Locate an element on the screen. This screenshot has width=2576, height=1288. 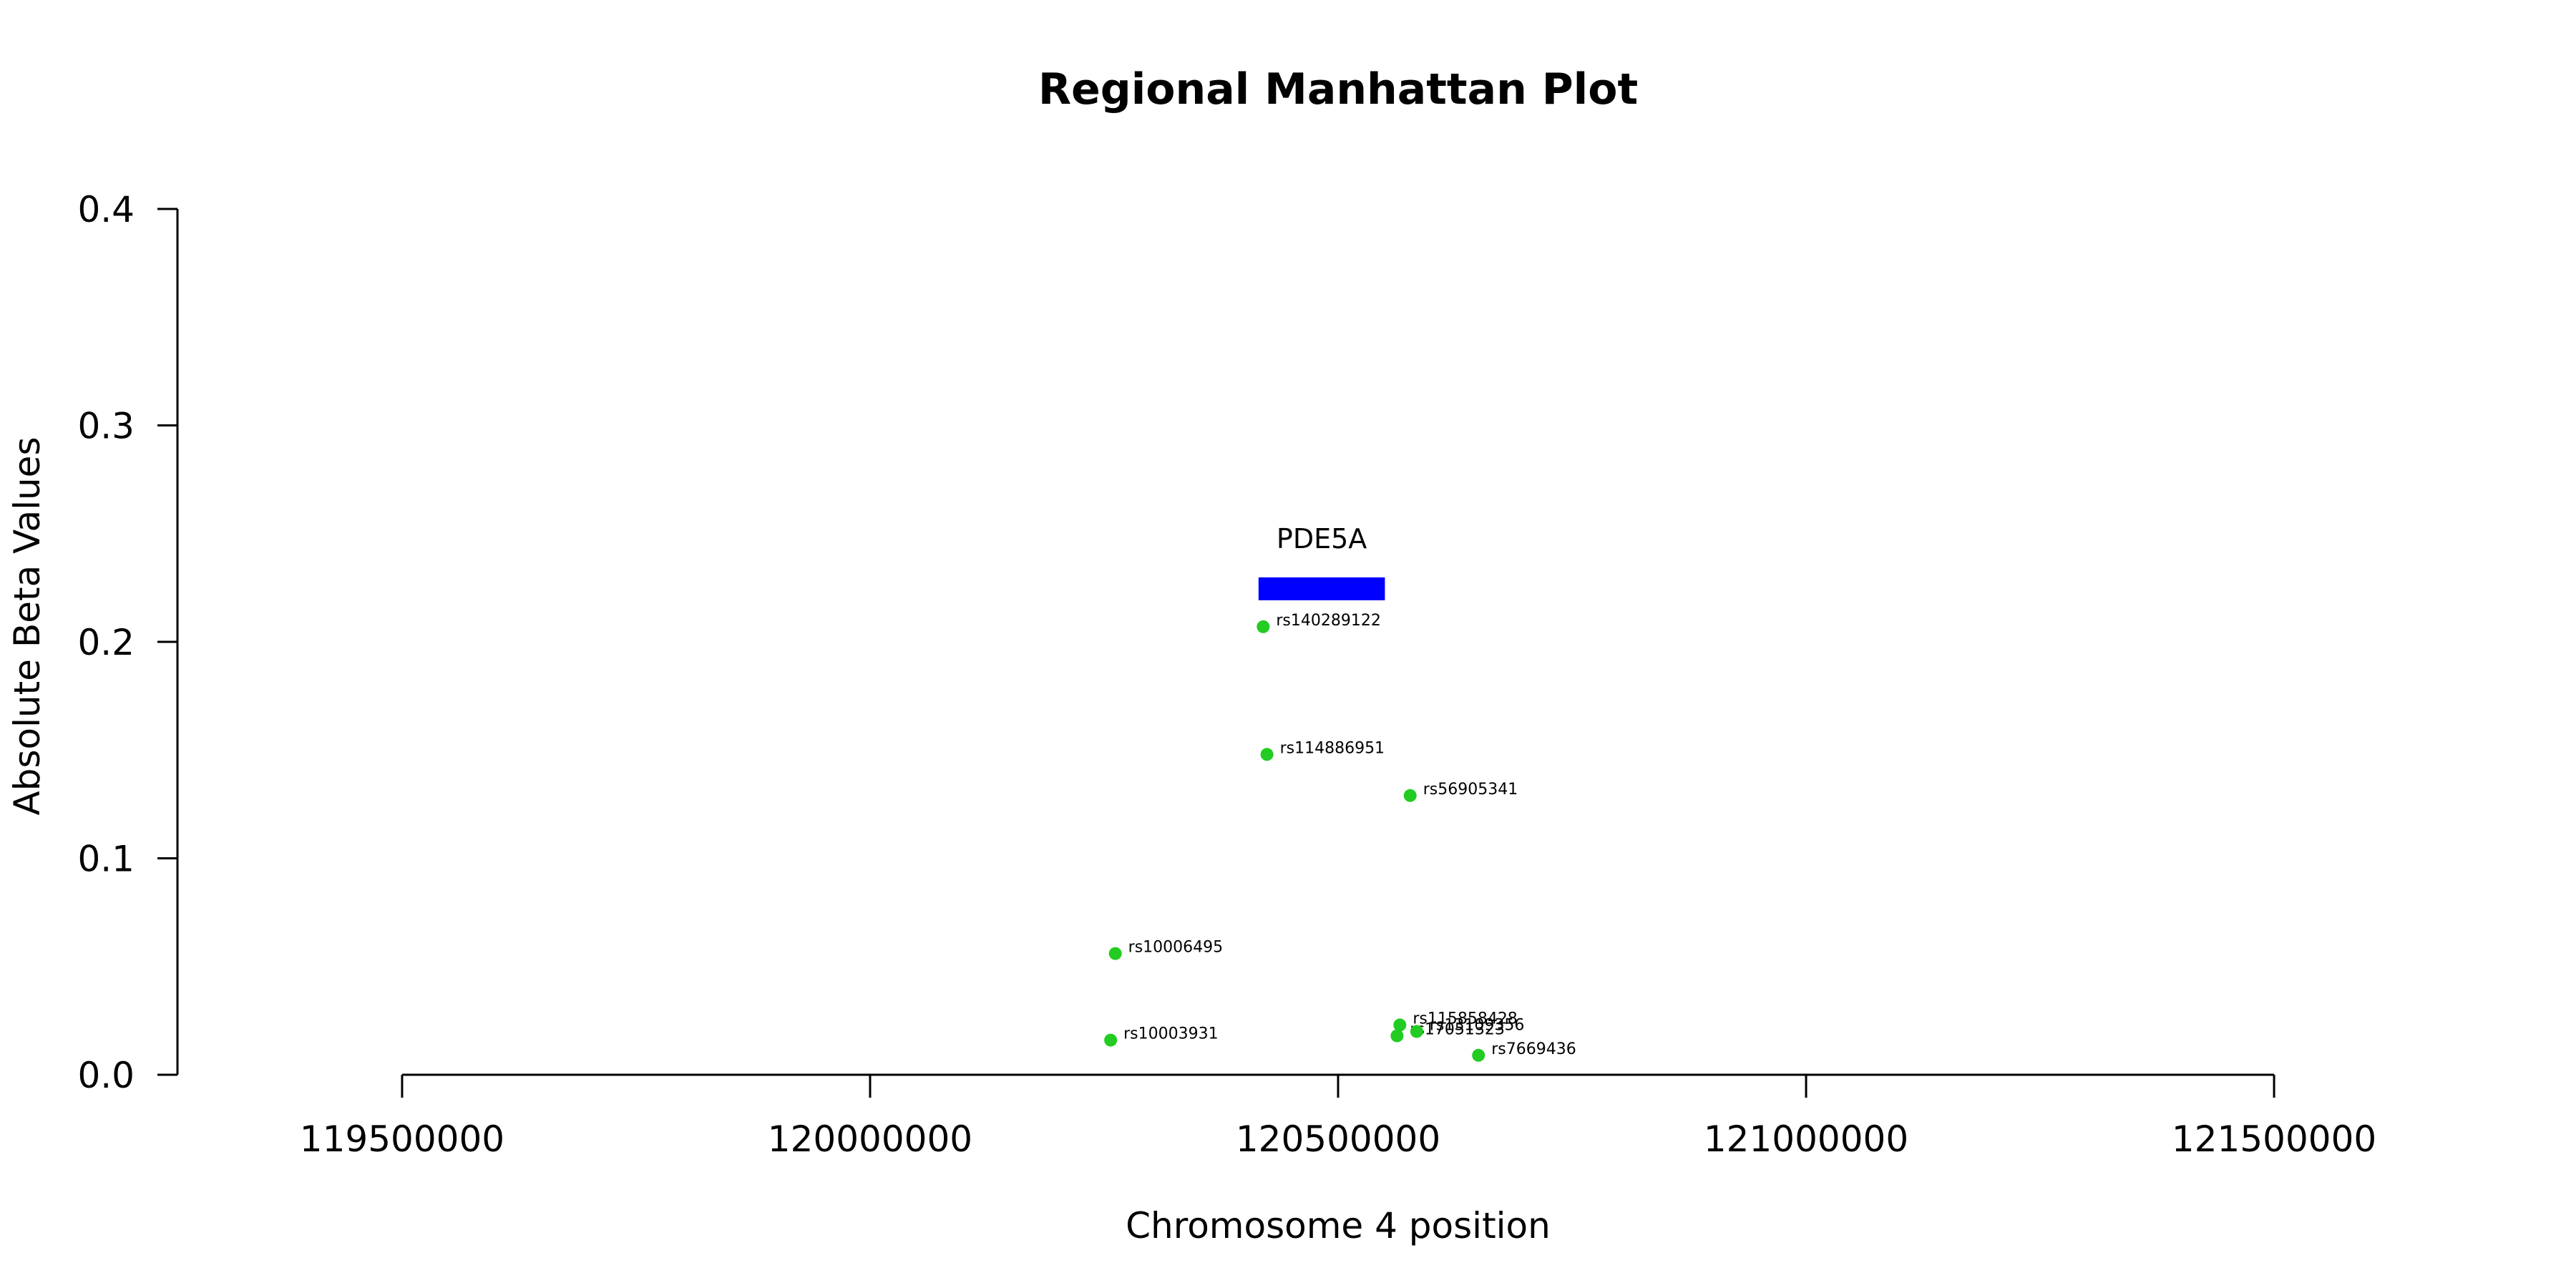
y-tick-label: 0.4 is located at coordinates (106, 209).